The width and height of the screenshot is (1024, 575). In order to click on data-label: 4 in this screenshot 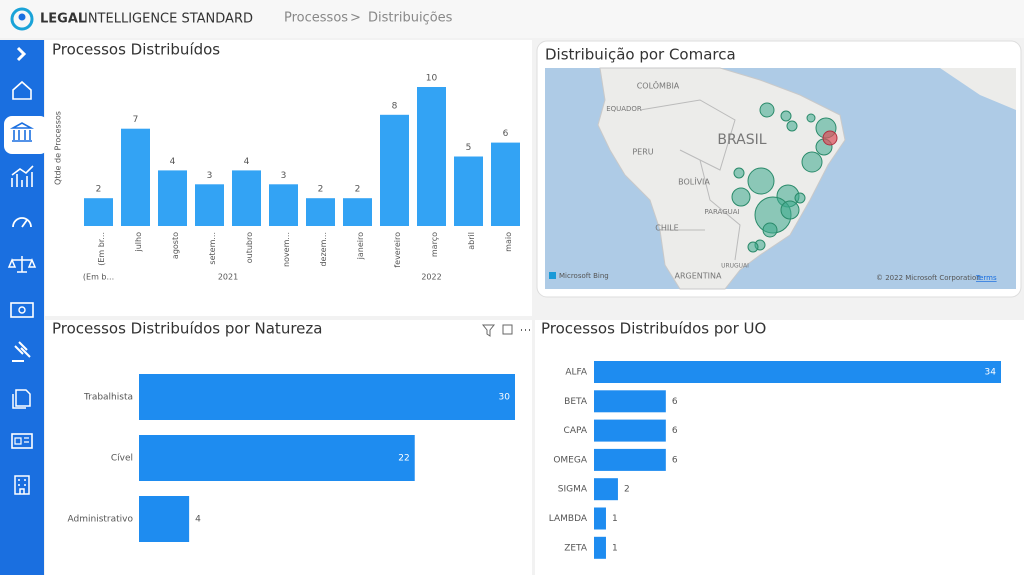, I will do `click(198, 520)`.